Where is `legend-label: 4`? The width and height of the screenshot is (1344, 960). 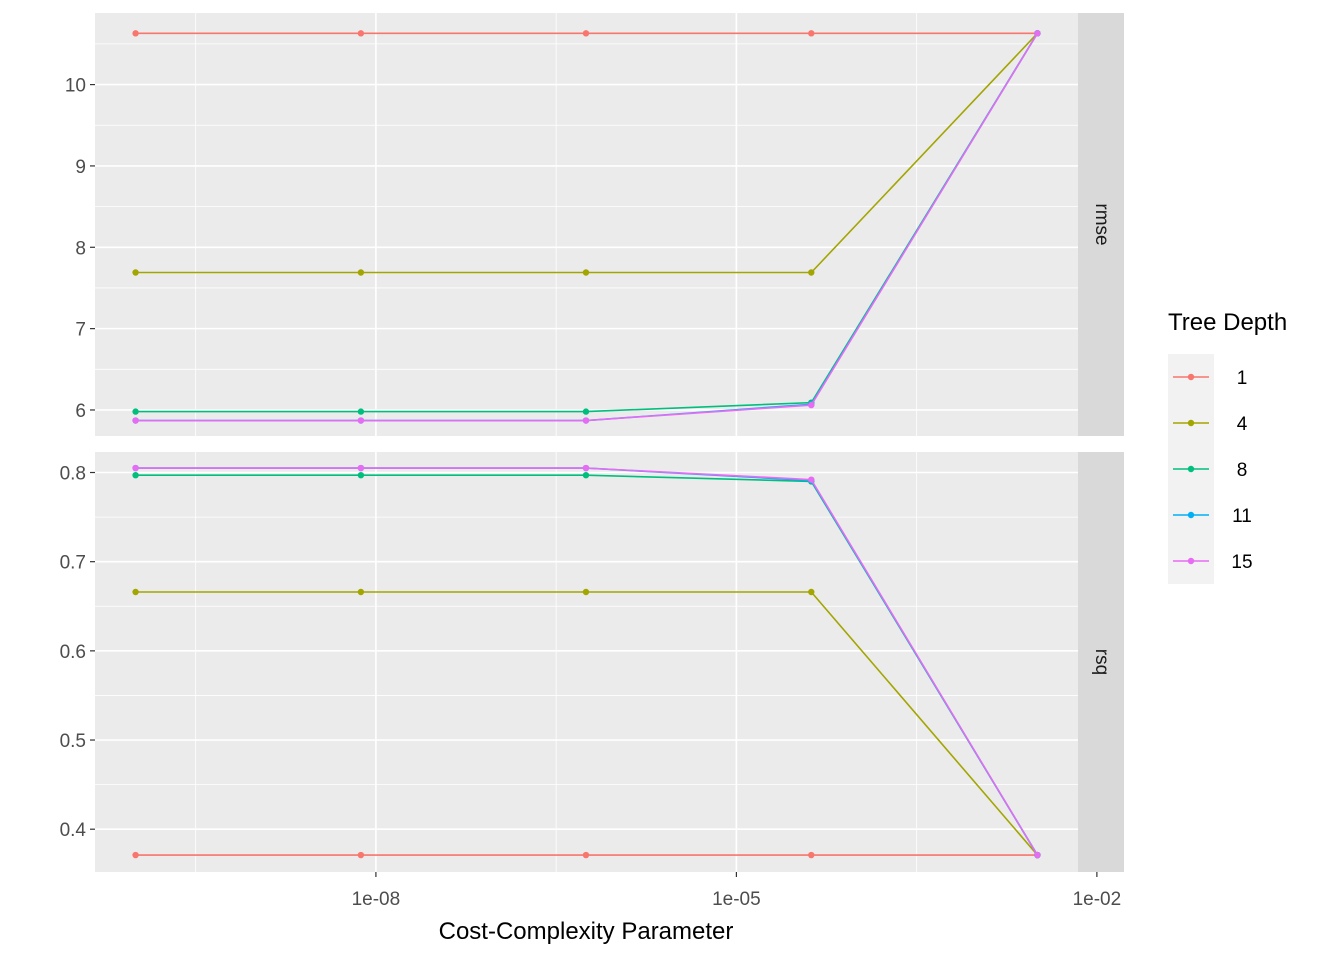
legend-label: 4 is located at coordinates (1242, 424).